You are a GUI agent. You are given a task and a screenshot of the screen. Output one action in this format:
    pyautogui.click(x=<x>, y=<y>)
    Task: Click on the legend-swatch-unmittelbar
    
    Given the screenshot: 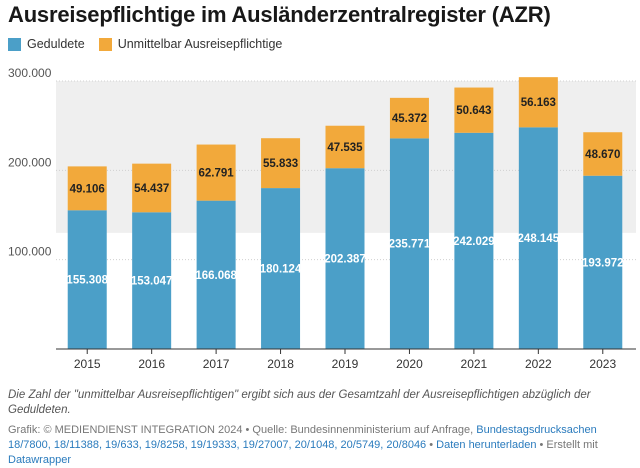 What is the action you would take?
    pyautogui.click(x=105, y=44)
    